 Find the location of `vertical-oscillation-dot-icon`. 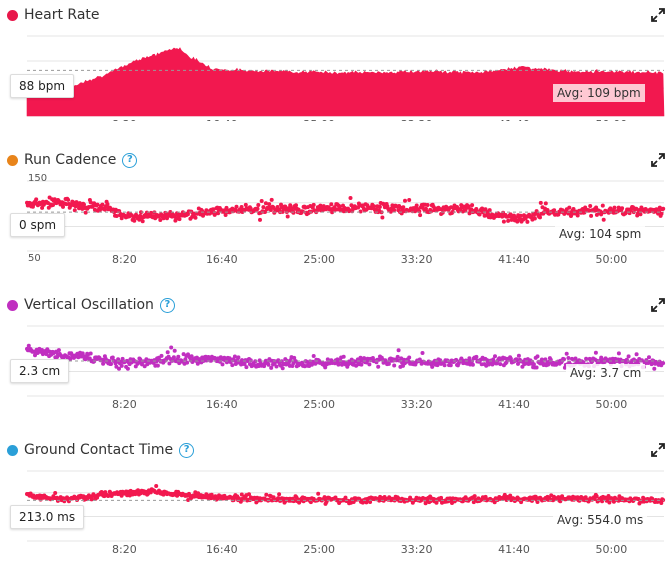

vertical-oscillation-dot-icon is located at coordinates (12, 305).